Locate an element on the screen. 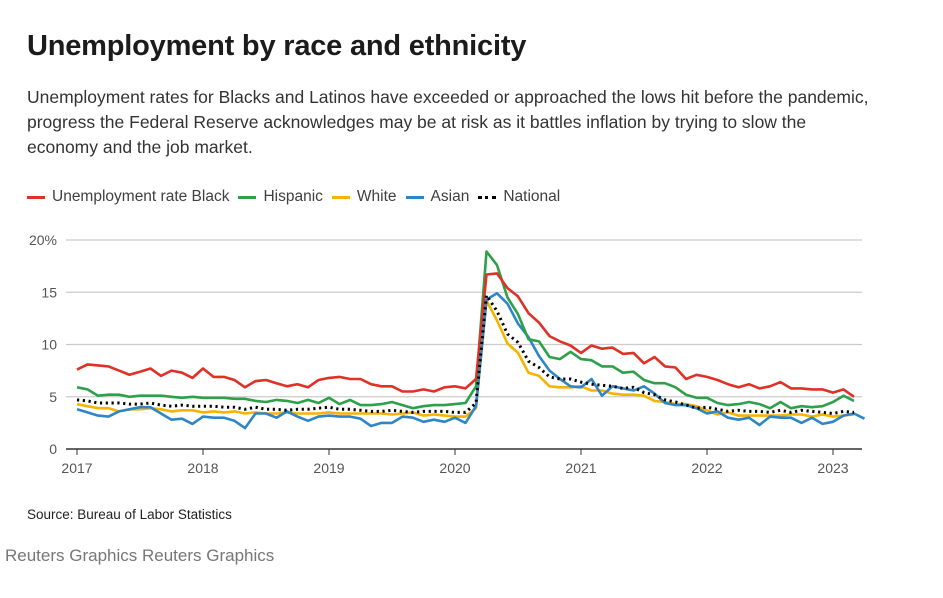 Image resolution: width=943 pixels, height=598 pixels. x-tick-label: 2022 is located at coordinates (706, 468).